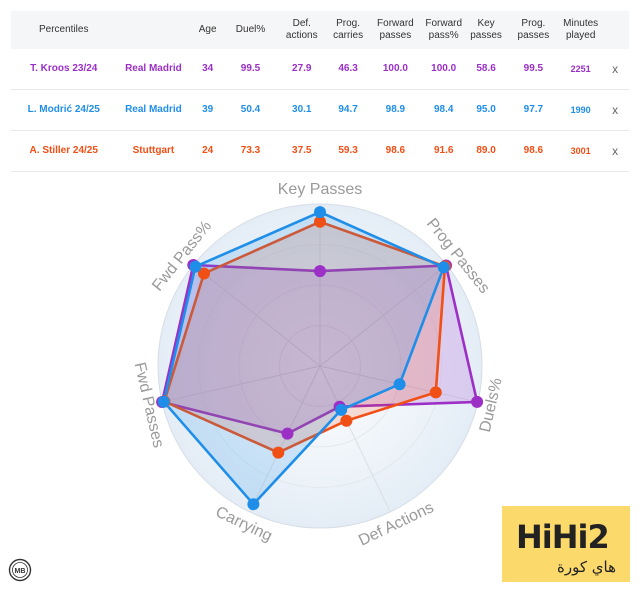 The image size is (640, 594). What do you see at coordinates (208, 150) in the screenshot?
I see `player-age: 24` at bounding box center [208, 150].